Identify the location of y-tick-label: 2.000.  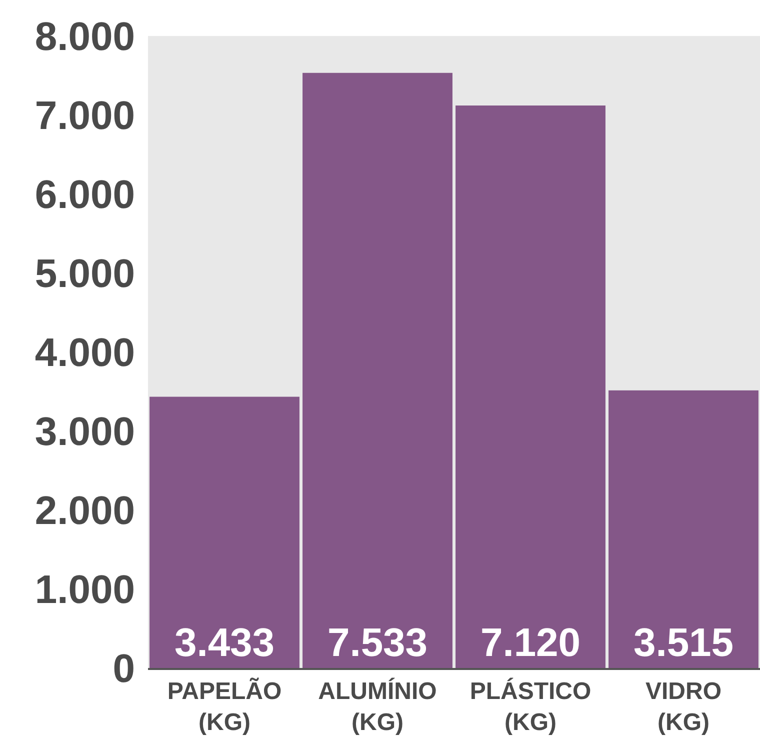
(84, 511).